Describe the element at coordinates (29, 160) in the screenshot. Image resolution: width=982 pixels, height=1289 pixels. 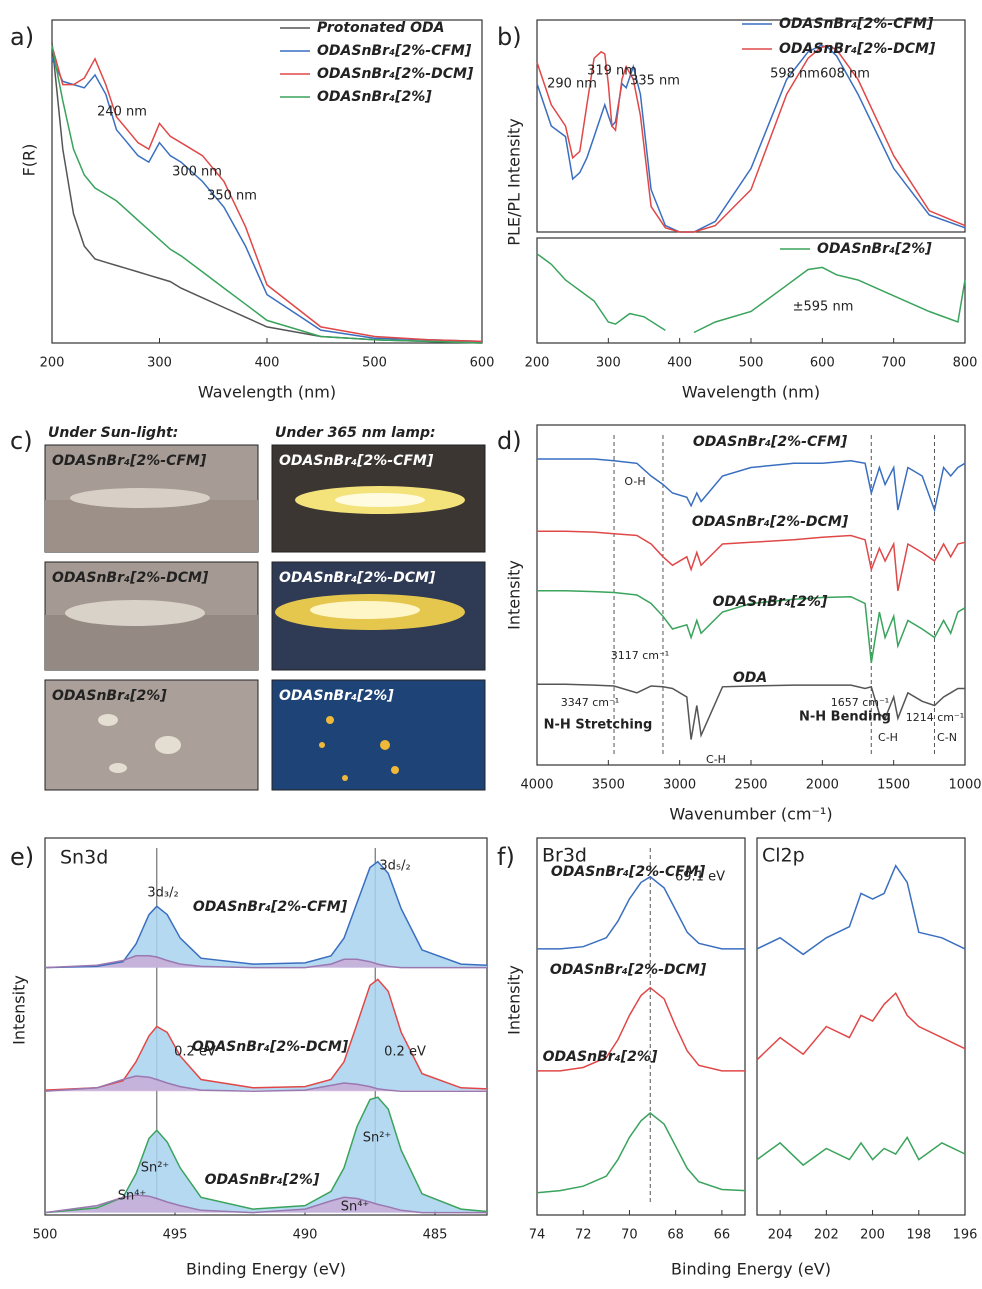
I see `y-axis-label: F(R)` at that location.